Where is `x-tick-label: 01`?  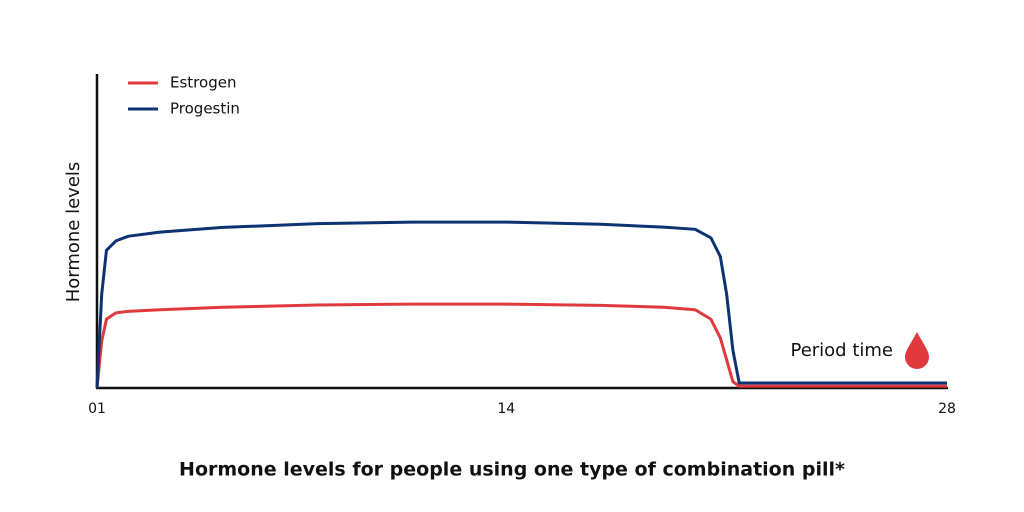
x-tick-label: 01 is located at coordinates (97, 409).